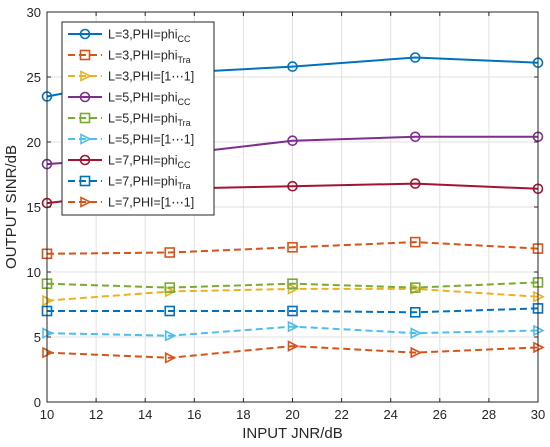  Describe the element at coordinates (292, 414) in the screenshot. I see `x-tick-label: 20` at that location.